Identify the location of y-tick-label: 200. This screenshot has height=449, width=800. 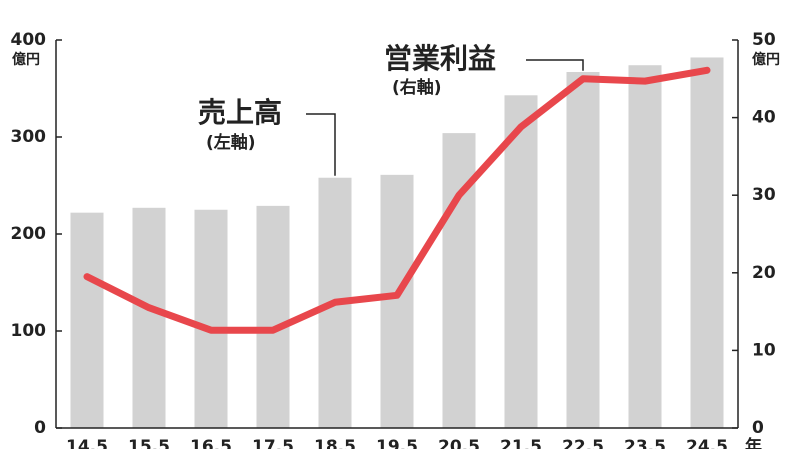
(29, 234).